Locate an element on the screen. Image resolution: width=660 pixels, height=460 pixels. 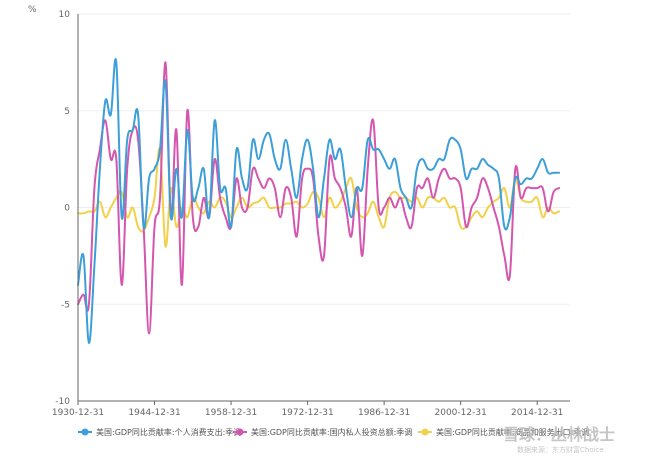
y-tick-label: -10 is located at coordinates (62, 402).